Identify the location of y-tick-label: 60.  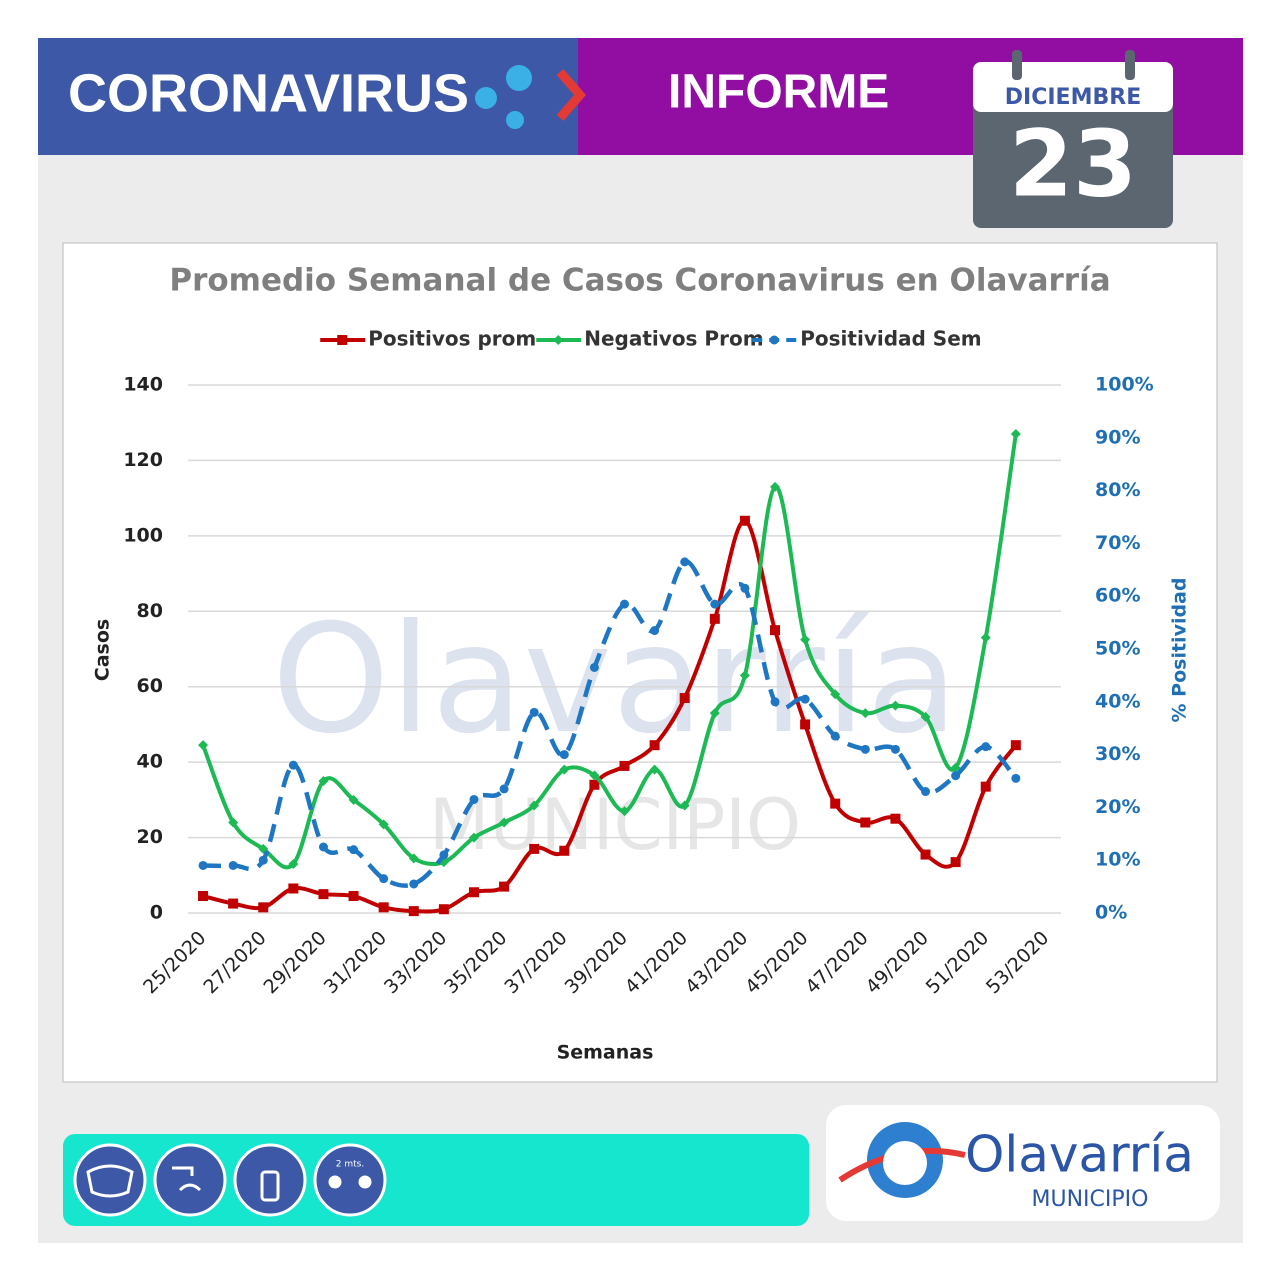
(150, 686).